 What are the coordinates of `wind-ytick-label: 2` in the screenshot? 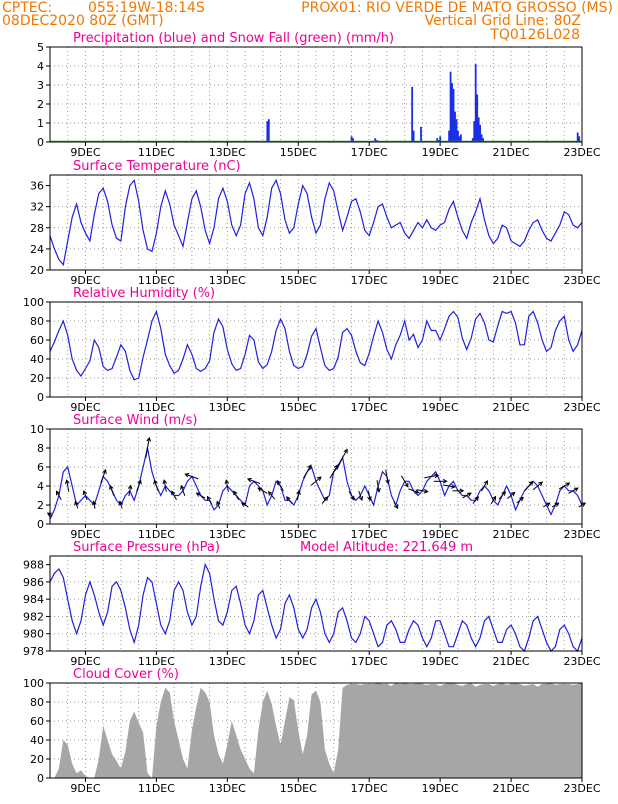 It's located at (40, 505).